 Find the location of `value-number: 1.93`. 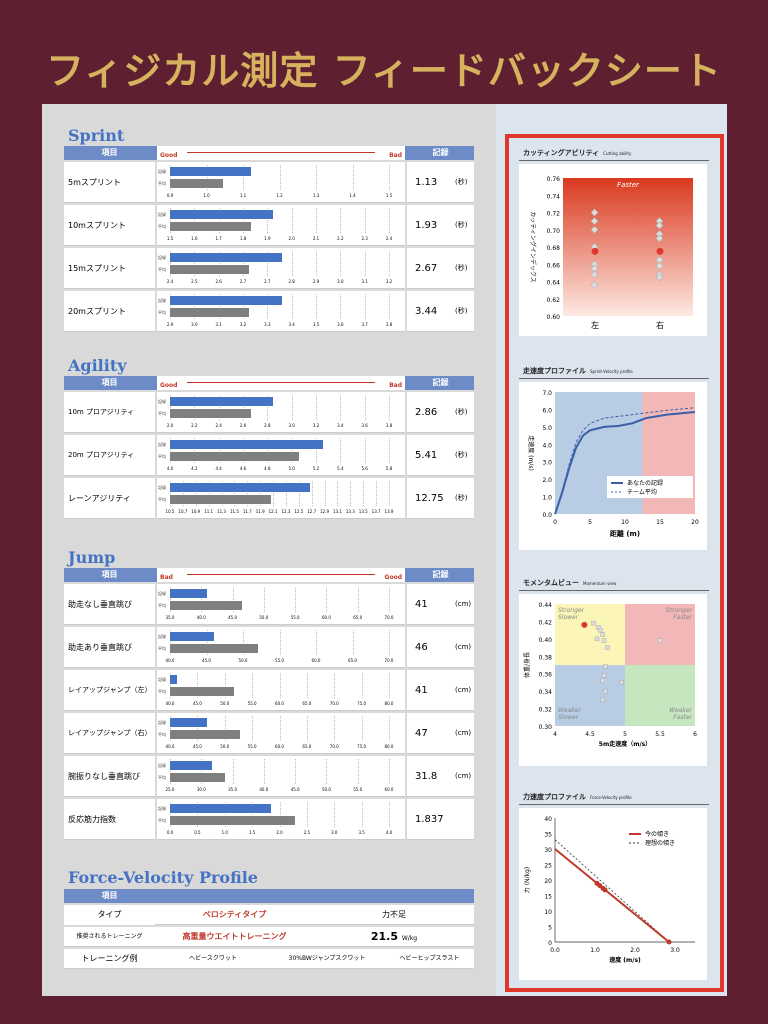

value-number: 1.93 is located at coordinates (426, 225).